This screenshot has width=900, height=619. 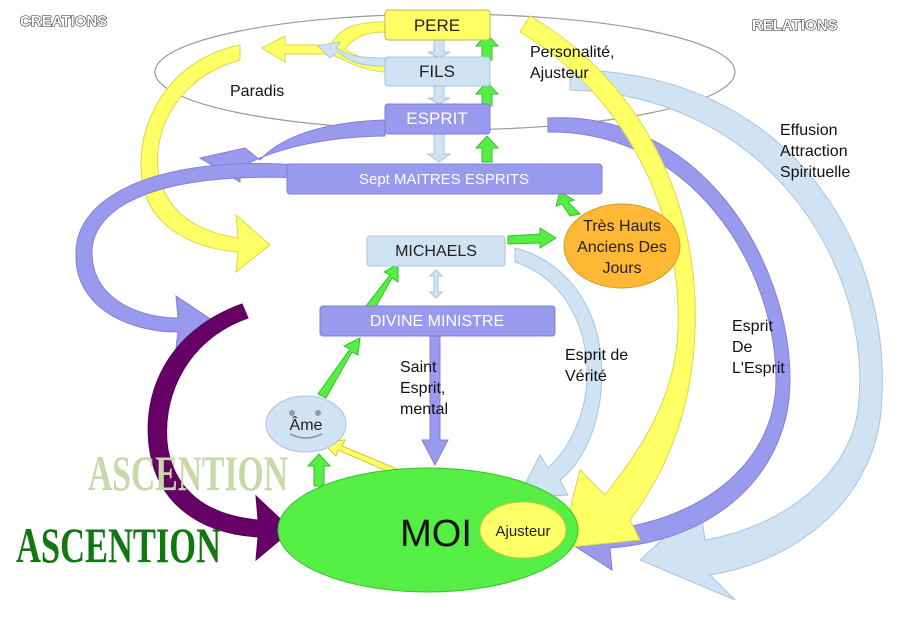 I want to click on arrow-michaels-divine, so click(x=436, y=284).